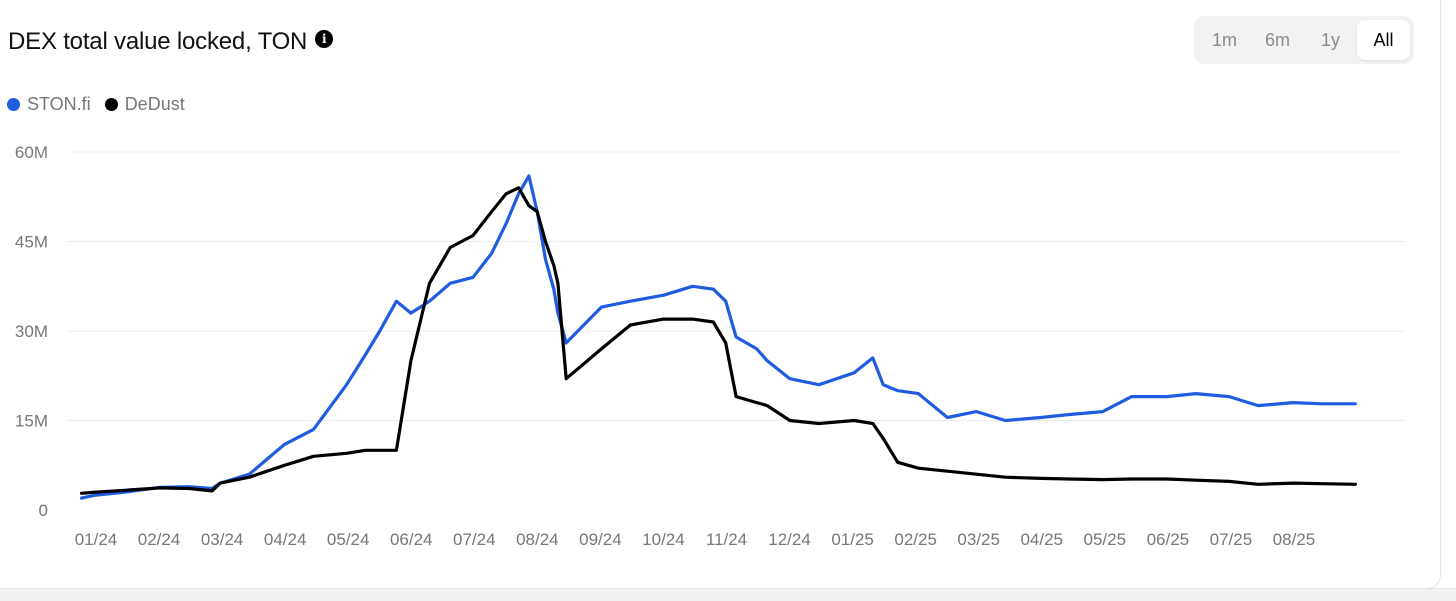 Image resolution: width=1456 pixels, height=601 pixels. I want to click on x-tick-label: 06/25, so click(1168, 539).